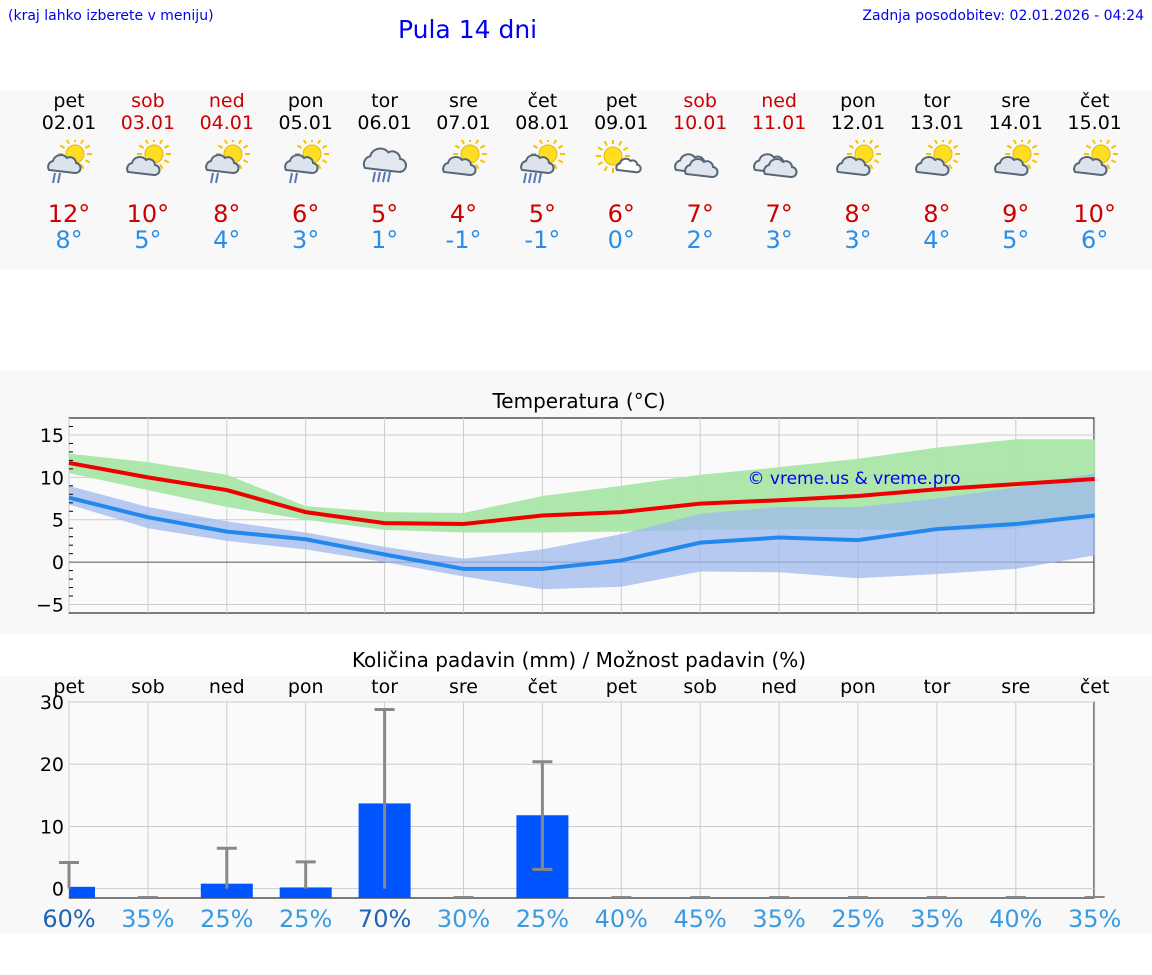  Describe the element at coordinates (621, 919) in the screenshot. I see `precip-probability: 40%` at that location.